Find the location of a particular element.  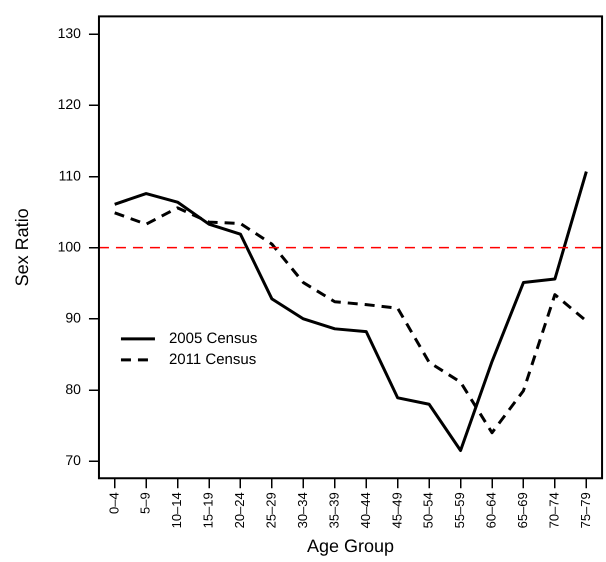

x-tick-label: 70–74 is located at coordinates (554, 510).